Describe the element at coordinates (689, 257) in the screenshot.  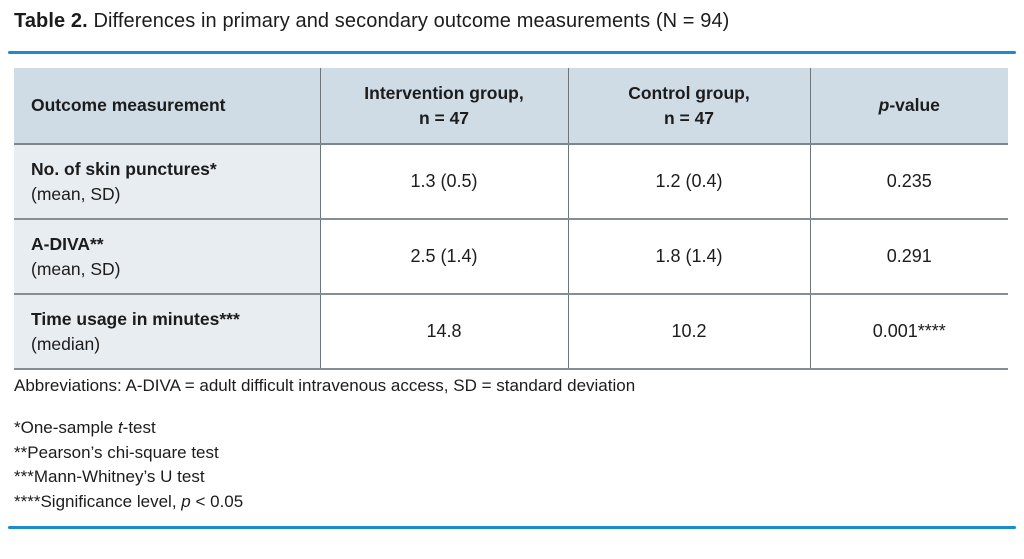
I see `control-value-cell: 1.8 (1.4)` at that location.